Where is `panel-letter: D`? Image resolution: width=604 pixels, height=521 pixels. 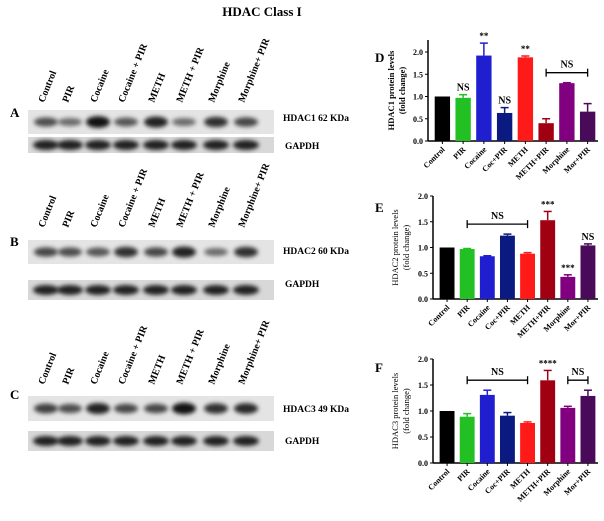 panel-letter: D is located at coordinates (379, 57).